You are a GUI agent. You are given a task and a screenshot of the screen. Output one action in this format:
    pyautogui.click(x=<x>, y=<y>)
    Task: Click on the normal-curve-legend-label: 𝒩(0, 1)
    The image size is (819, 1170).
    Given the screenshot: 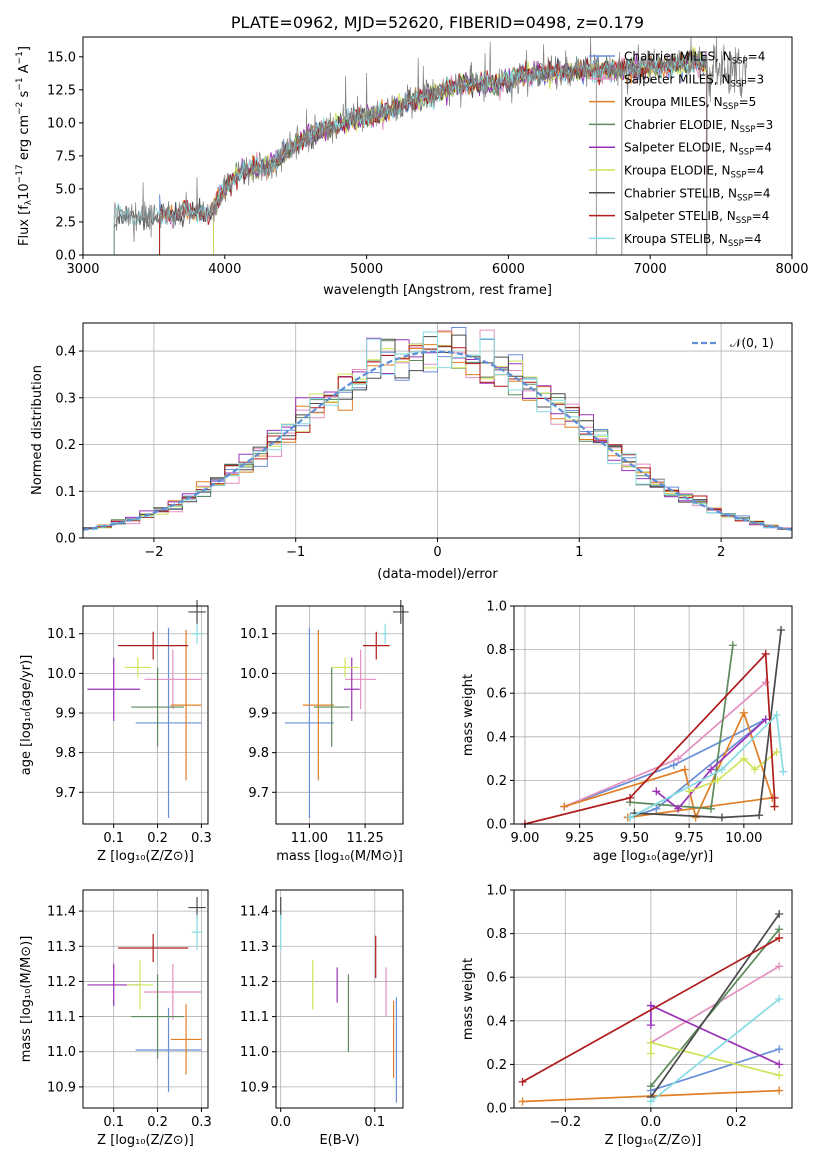 What is the action you would take?
    pyautogui.click(x=752, y=343)
    